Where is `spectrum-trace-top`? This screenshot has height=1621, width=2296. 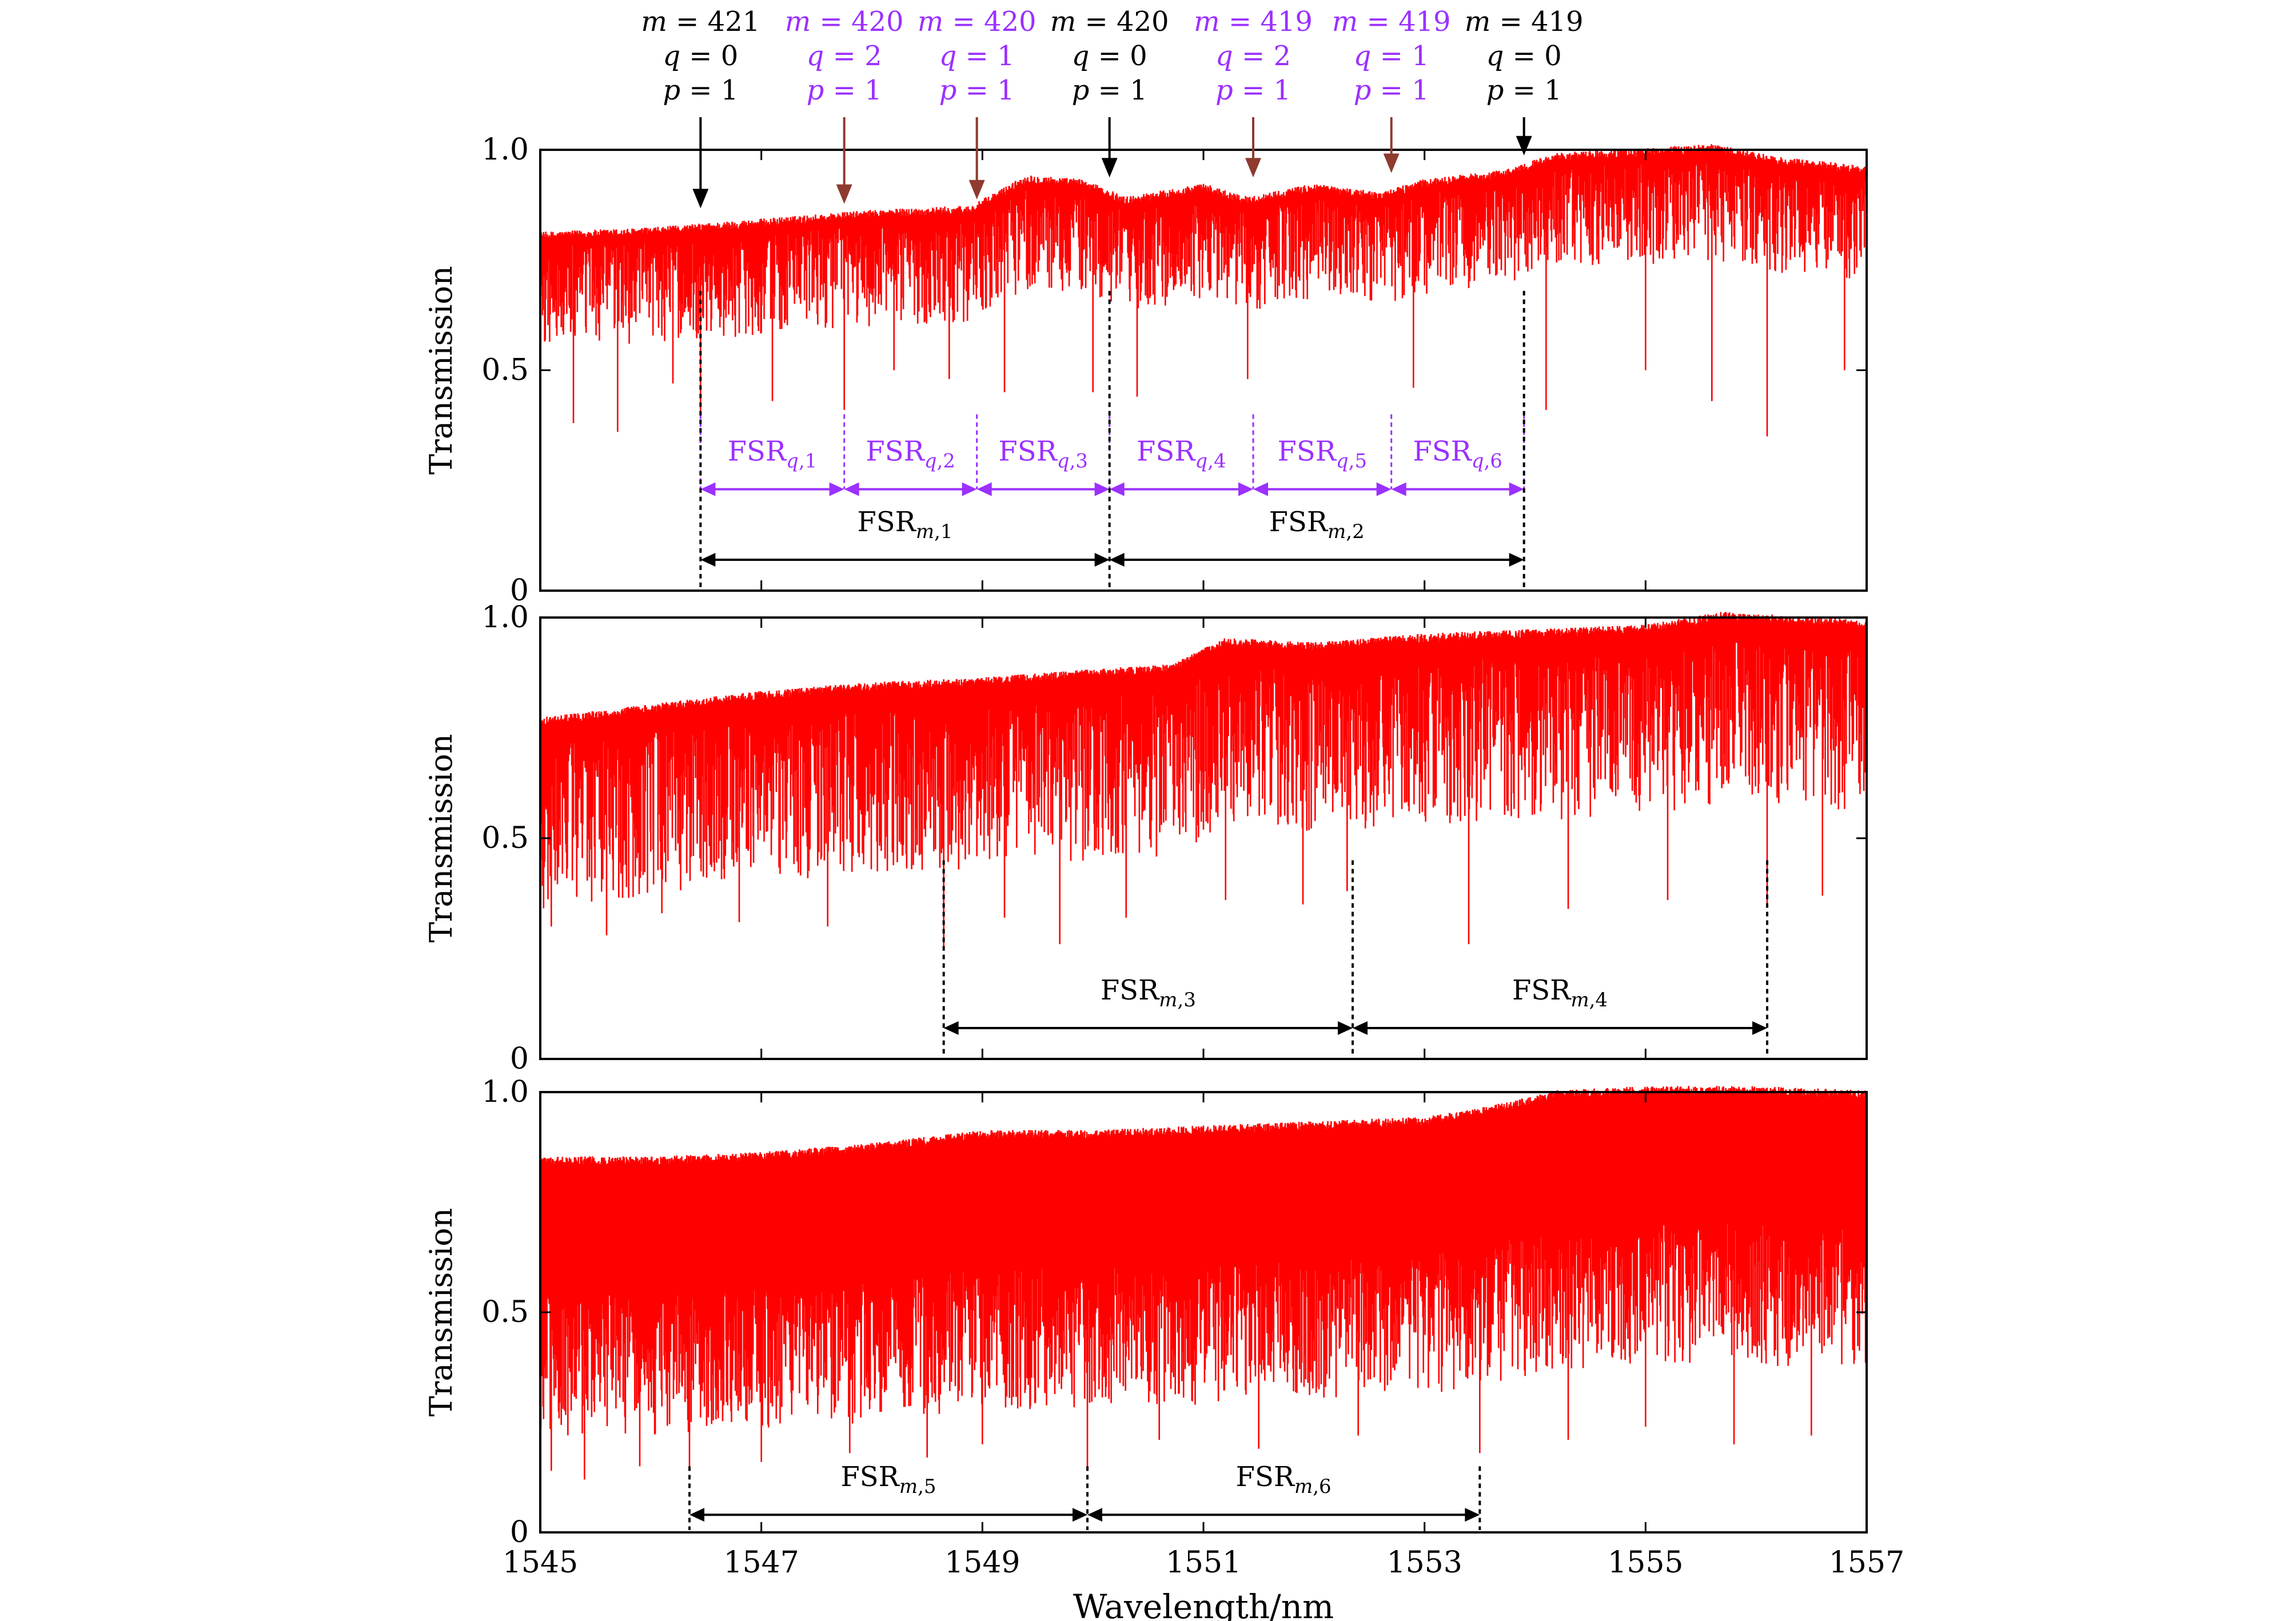
spectrum-trace-top is located at coordinates (1204, 290).